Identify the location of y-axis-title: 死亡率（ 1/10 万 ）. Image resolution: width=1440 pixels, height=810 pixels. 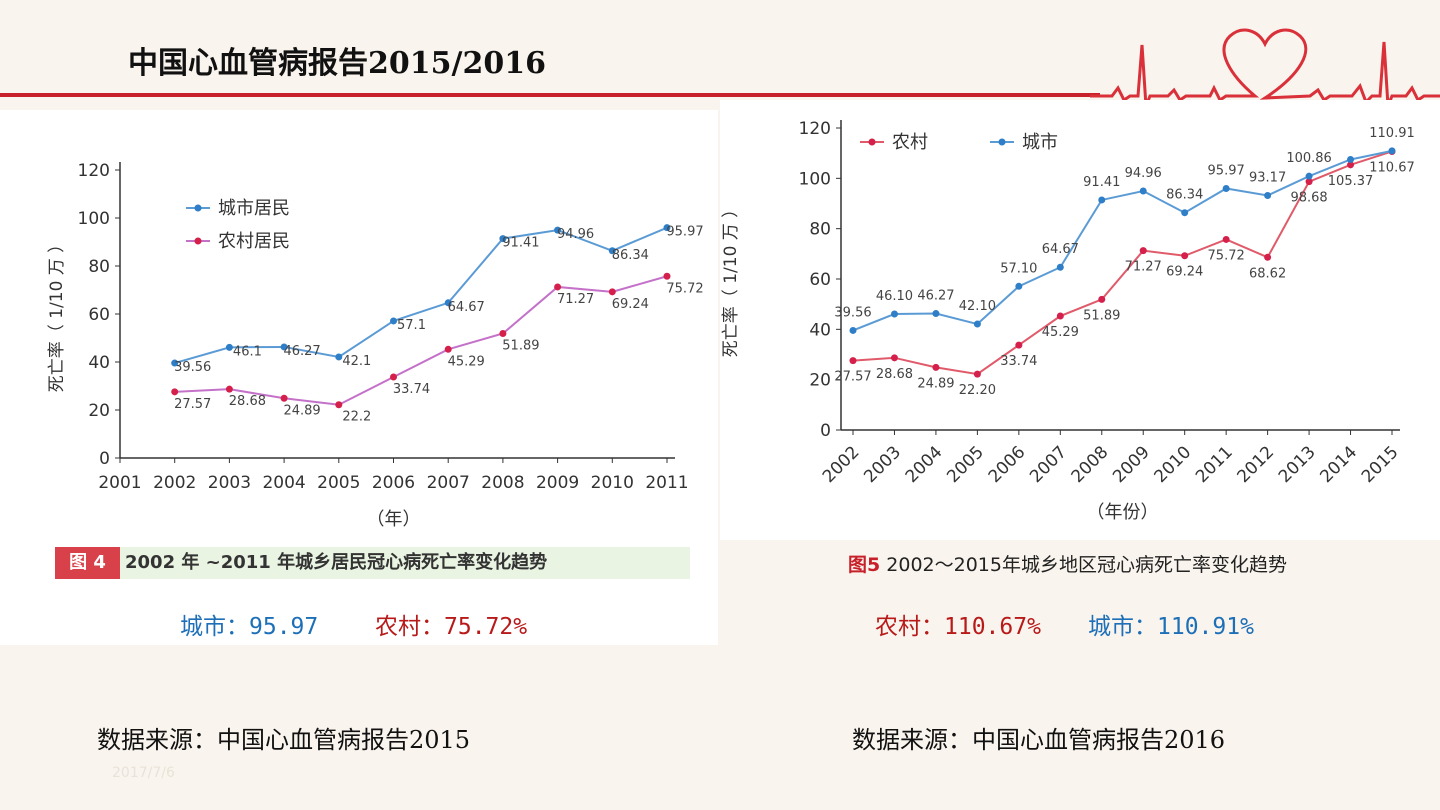
(731, 279).